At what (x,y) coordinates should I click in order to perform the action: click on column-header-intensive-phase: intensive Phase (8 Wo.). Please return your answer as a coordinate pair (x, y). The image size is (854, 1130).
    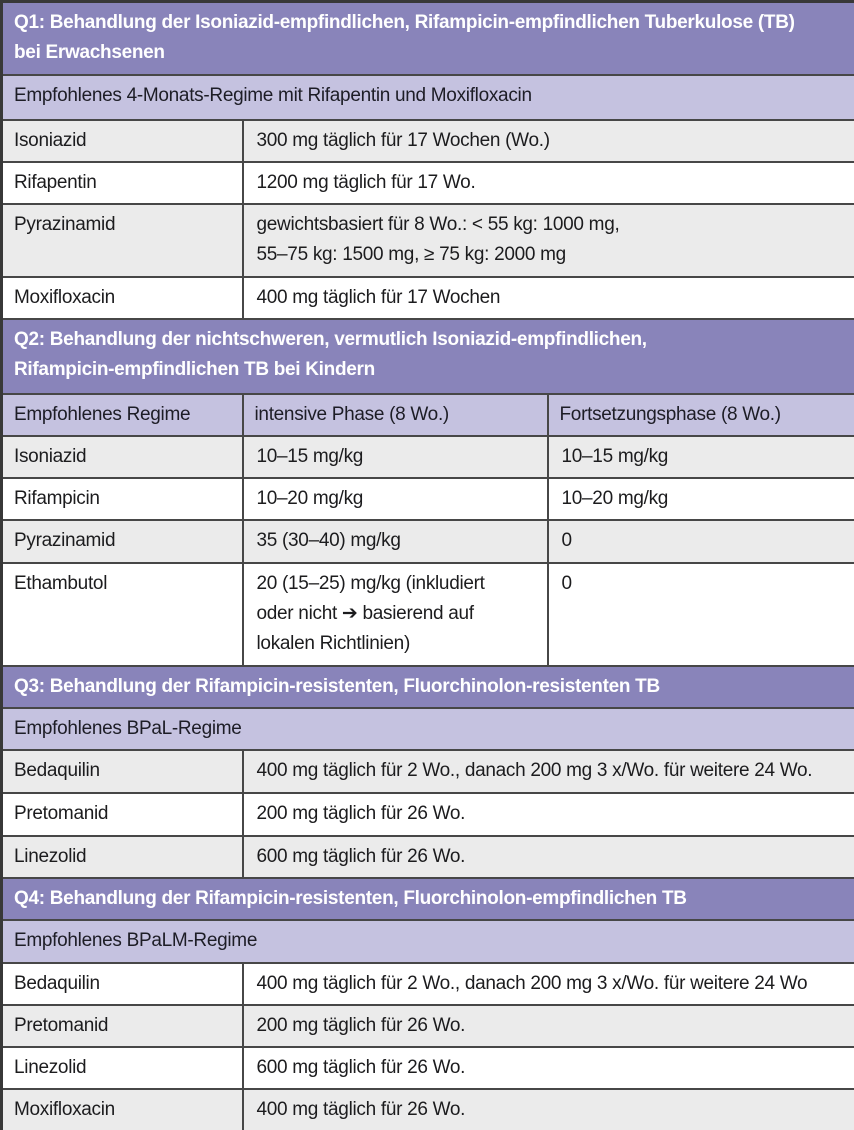
    Looking at the image, I should click on (395, 414).